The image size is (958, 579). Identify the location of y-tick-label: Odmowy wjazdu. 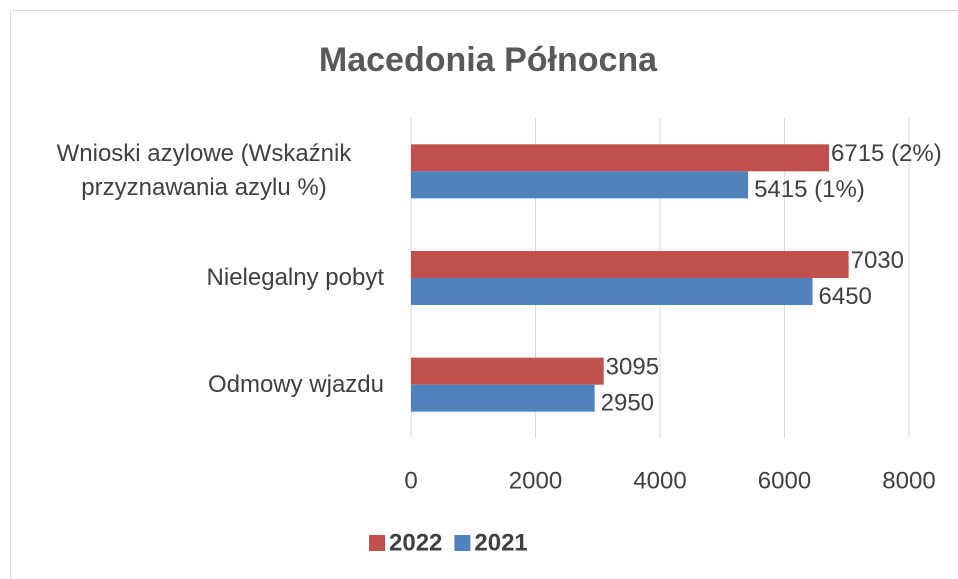
(295, 384).